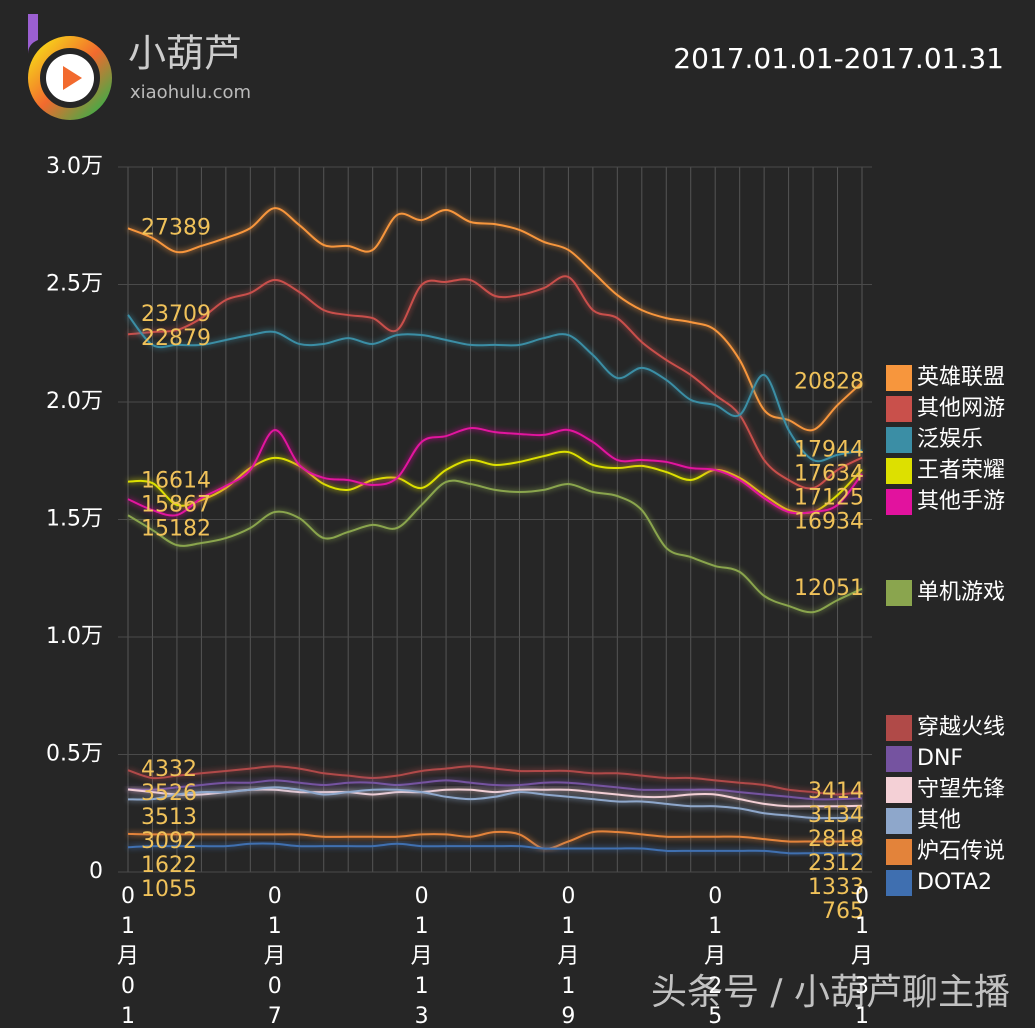 The image size is (1035, 1028). What do you see at coordinates (176, 227) in the screenshot?
I see `data-label: 27389` at bounding box center [176, 227].